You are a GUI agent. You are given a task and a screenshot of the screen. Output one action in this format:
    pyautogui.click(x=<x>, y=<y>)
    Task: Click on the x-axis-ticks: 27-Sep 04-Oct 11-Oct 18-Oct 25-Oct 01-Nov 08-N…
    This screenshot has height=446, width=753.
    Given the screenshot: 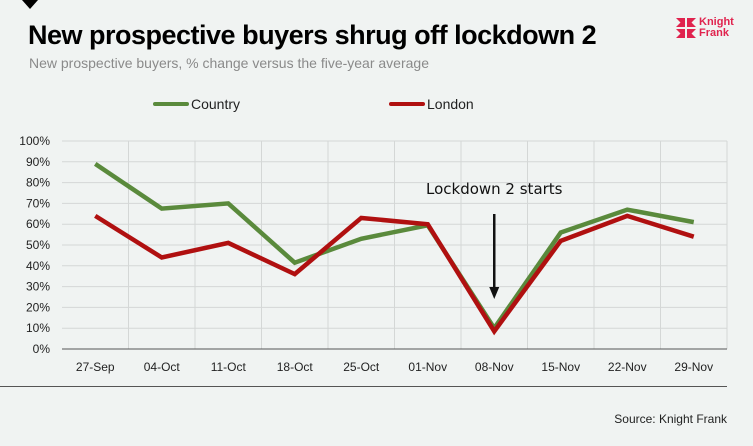 What is the action you would take?
    pyautogui.click(x=394, y=367)
    